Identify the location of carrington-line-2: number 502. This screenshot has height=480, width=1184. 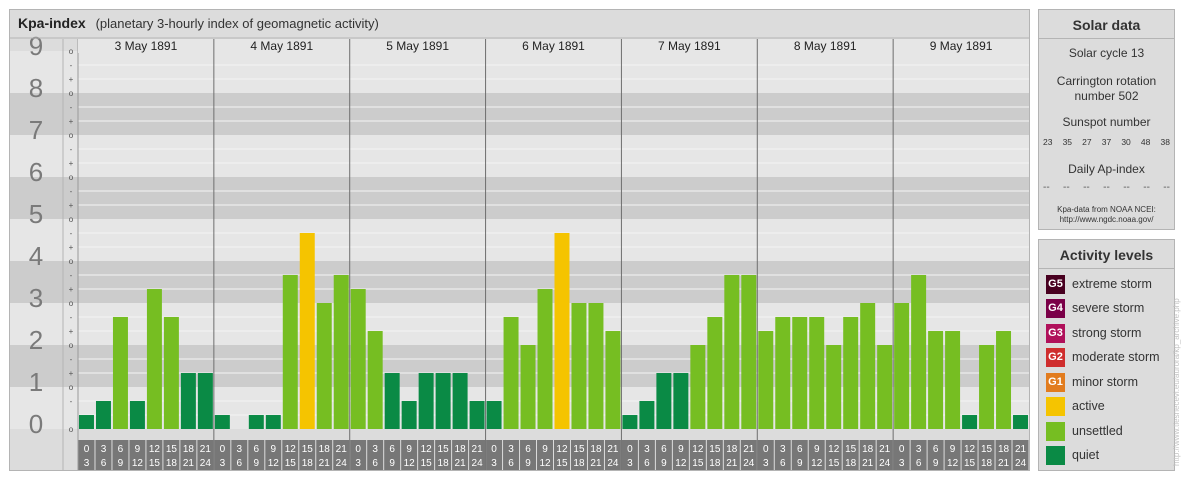
(1106, 96).